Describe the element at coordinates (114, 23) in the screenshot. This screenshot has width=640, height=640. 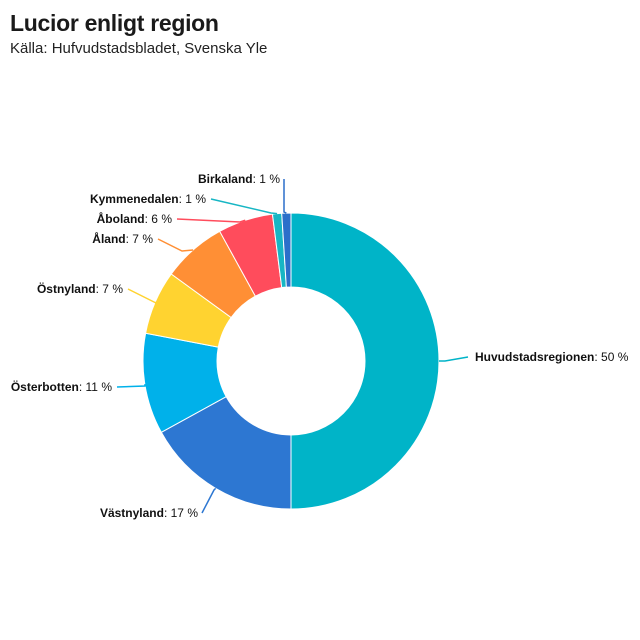
I see `chart-title: Lucior enligt region` at that location.